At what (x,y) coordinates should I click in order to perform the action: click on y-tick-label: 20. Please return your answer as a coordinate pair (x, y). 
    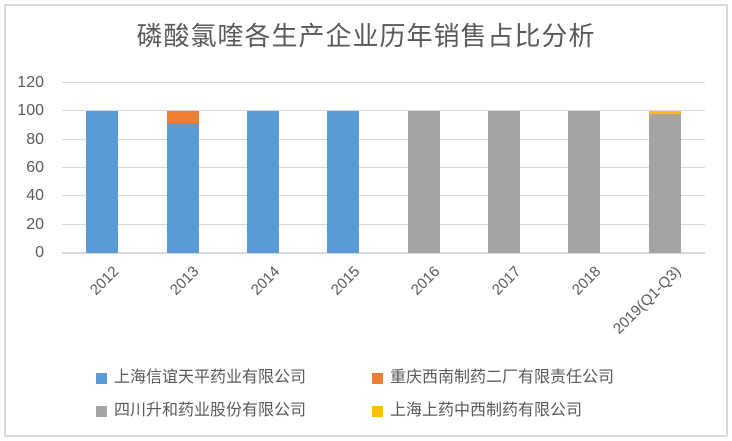
    Looking at the image, I should click on (35, 224).